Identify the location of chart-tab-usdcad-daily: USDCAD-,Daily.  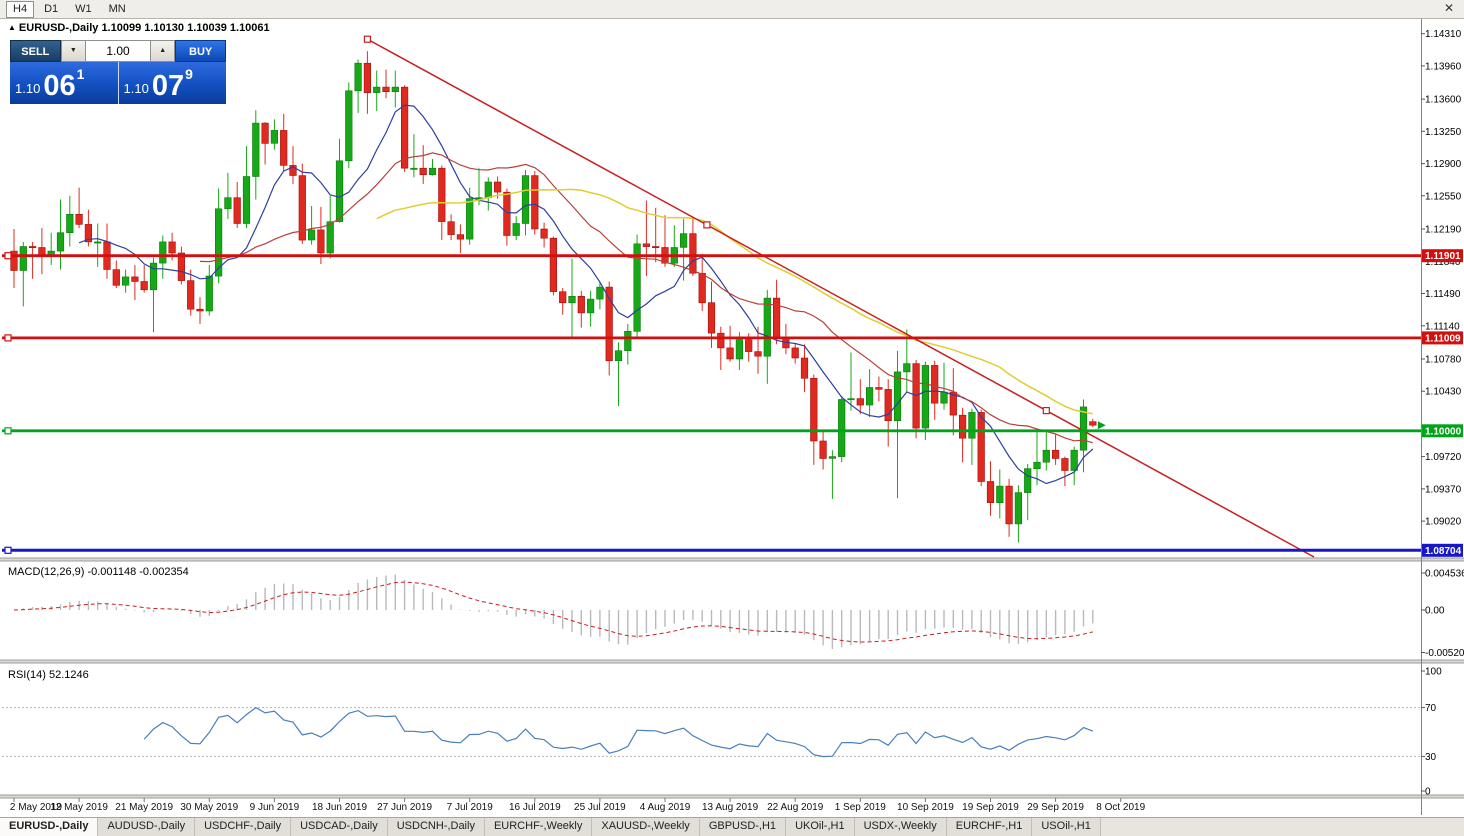
(339, 827).